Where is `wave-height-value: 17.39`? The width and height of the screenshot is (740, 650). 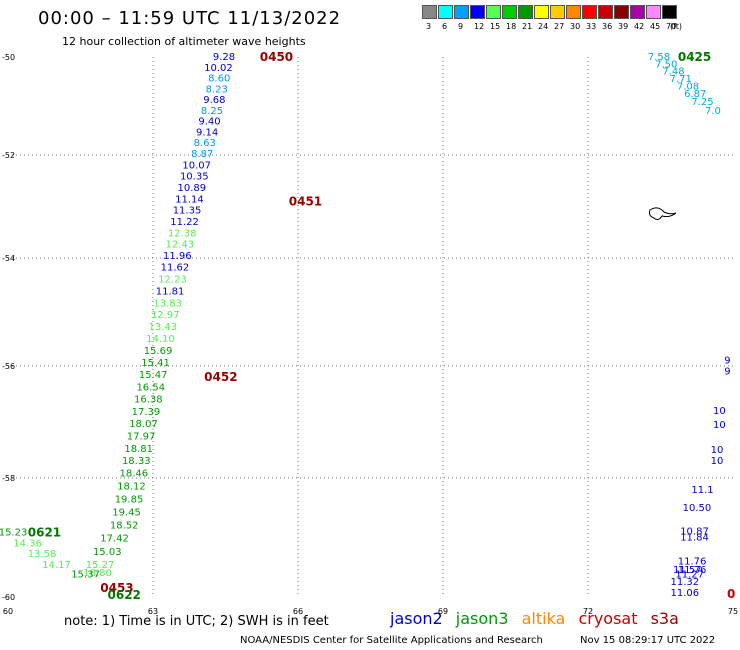 wave-height-value: 17.39 is located at coordinates (146, 412).